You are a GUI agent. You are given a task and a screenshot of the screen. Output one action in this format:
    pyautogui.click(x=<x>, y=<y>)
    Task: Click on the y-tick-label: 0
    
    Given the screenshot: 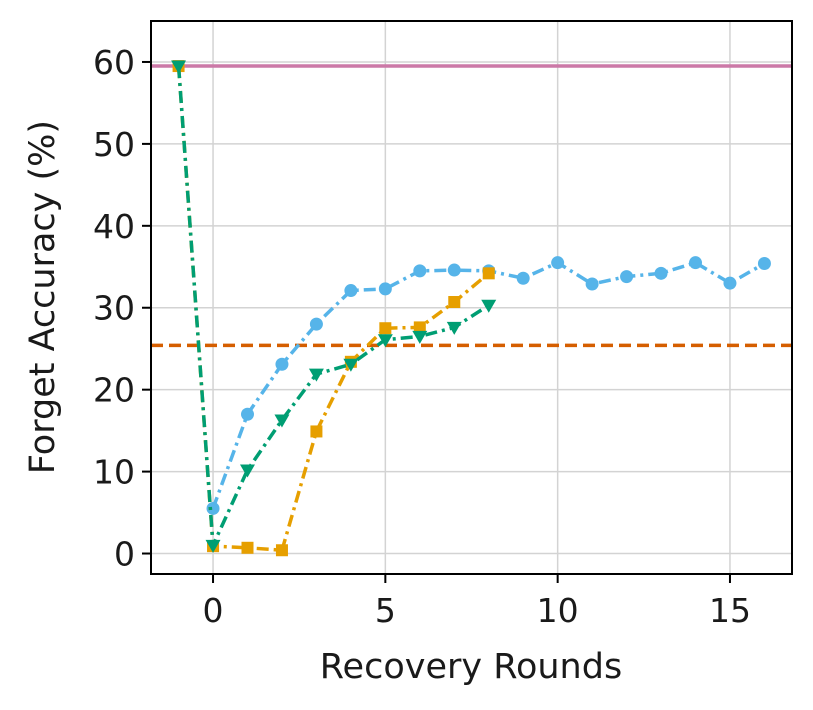 What is the action you would take?
    pyautogui.click(x=124, y=554)
    